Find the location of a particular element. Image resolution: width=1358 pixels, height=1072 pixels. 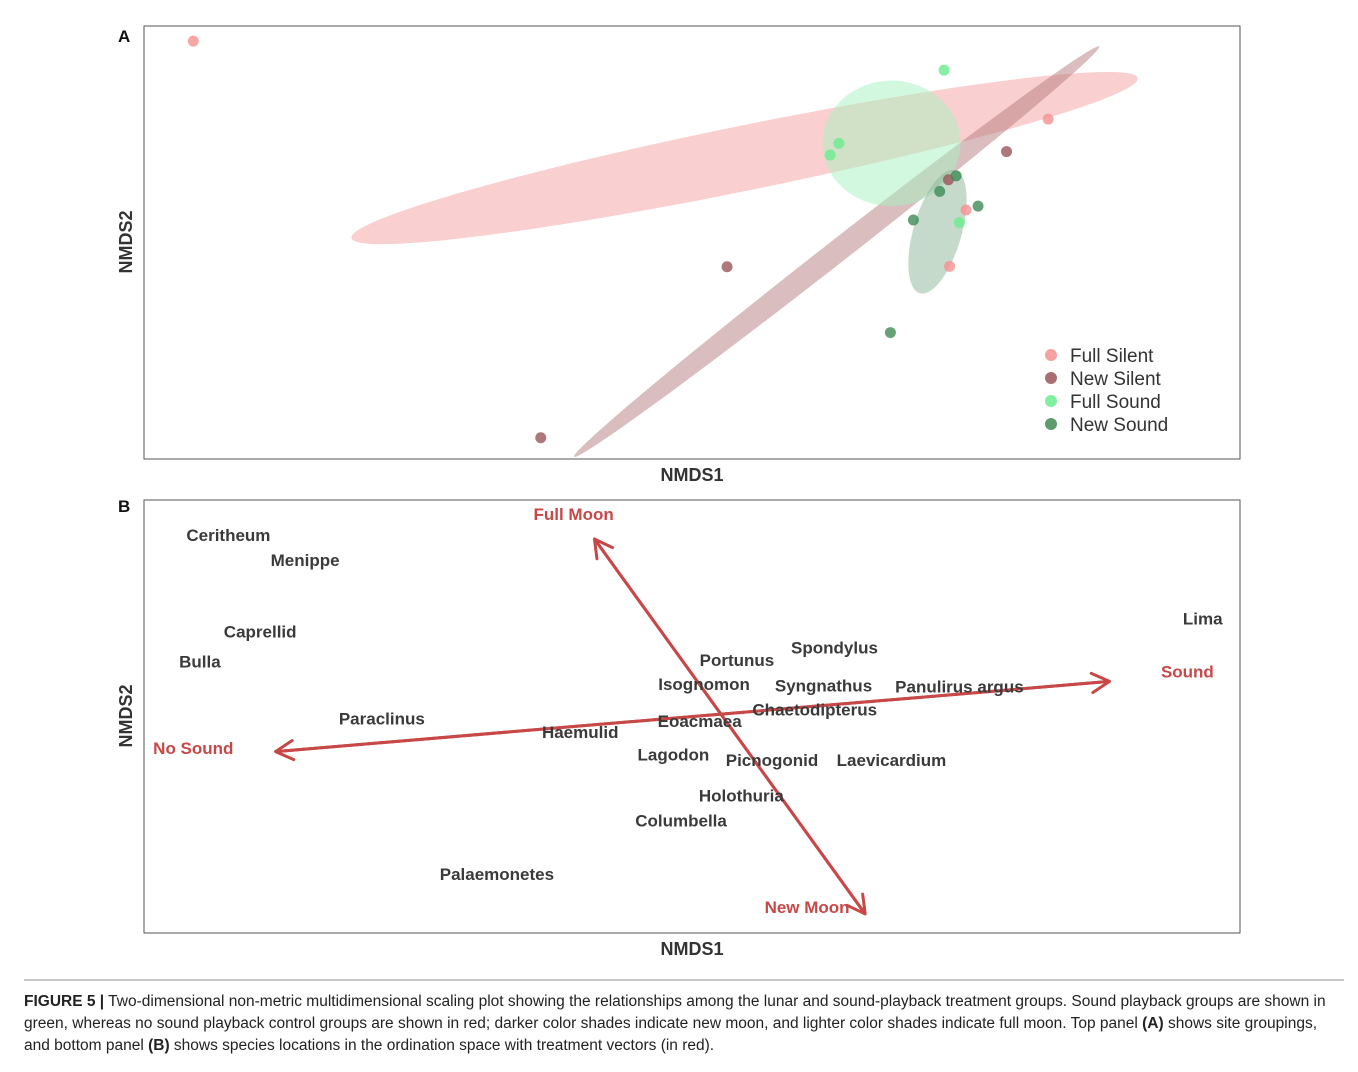

panel-b-x-axis-label: NMDS1 is located at coordinates (691, 949).